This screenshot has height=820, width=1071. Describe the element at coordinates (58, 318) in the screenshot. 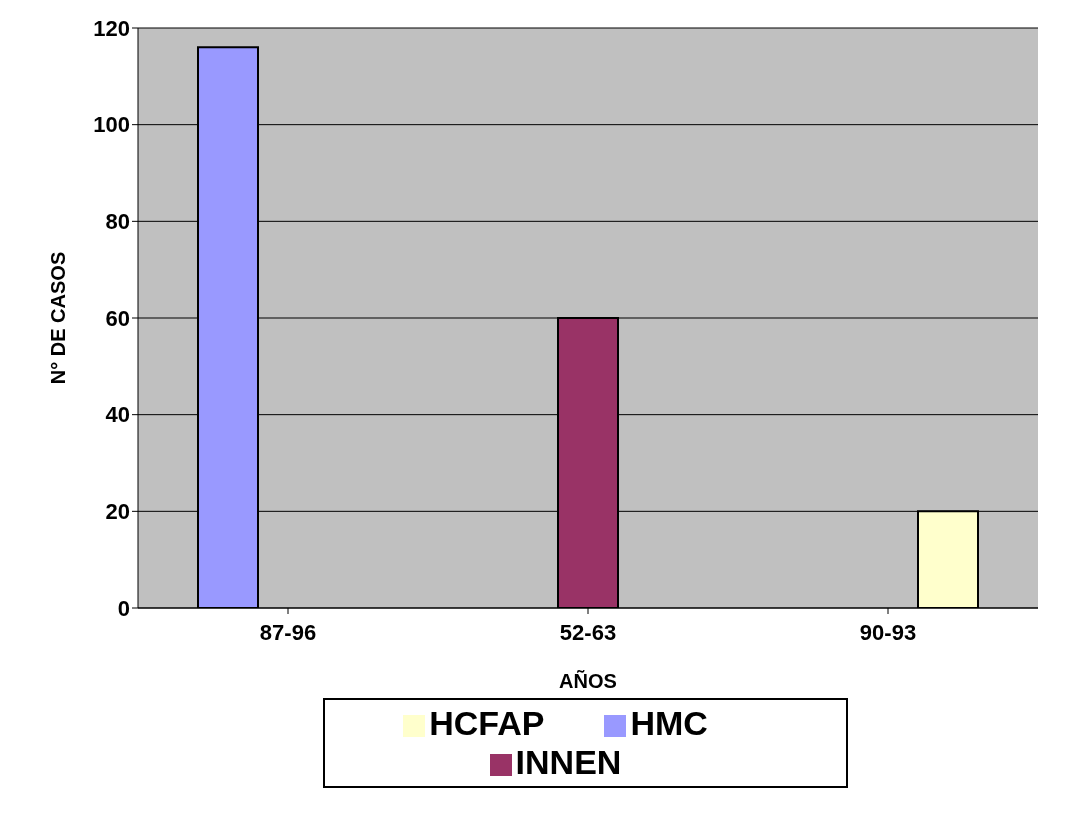

I see `y-axis-title: N° DE CASOS` at that location.